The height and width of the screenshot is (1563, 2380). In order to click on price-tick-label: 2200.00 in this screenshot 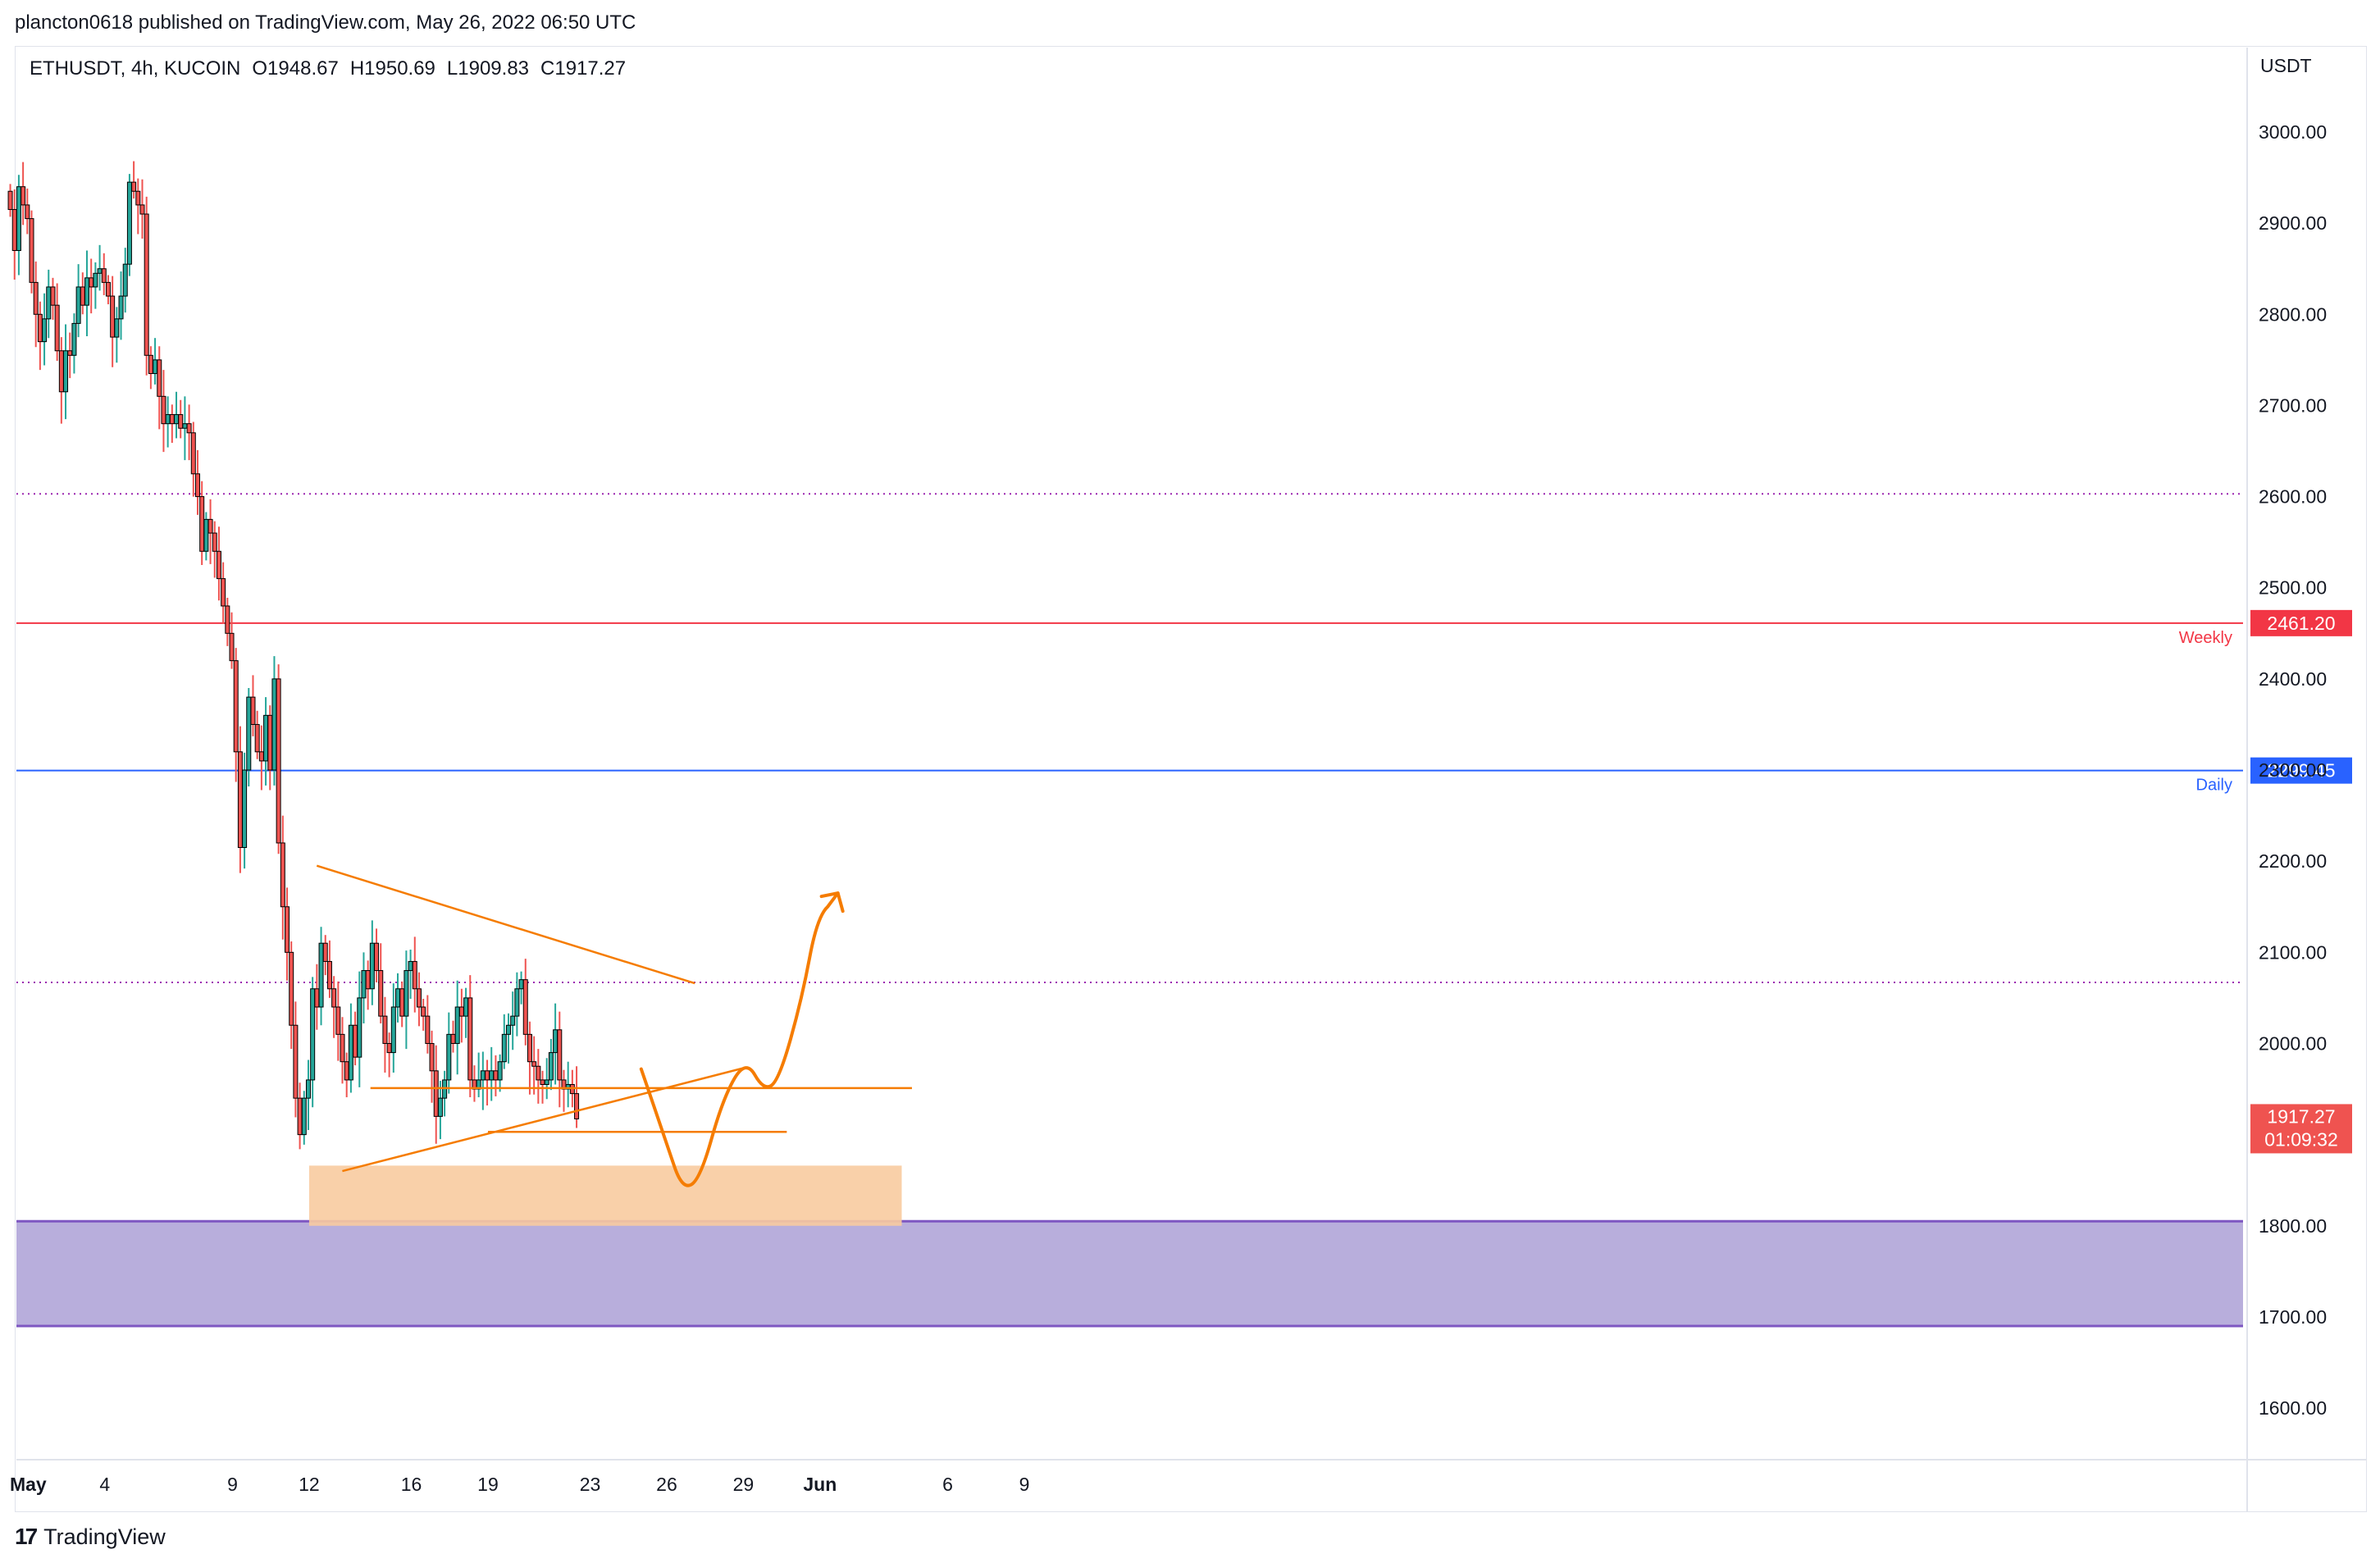, I will do `click(2293, 861)`.